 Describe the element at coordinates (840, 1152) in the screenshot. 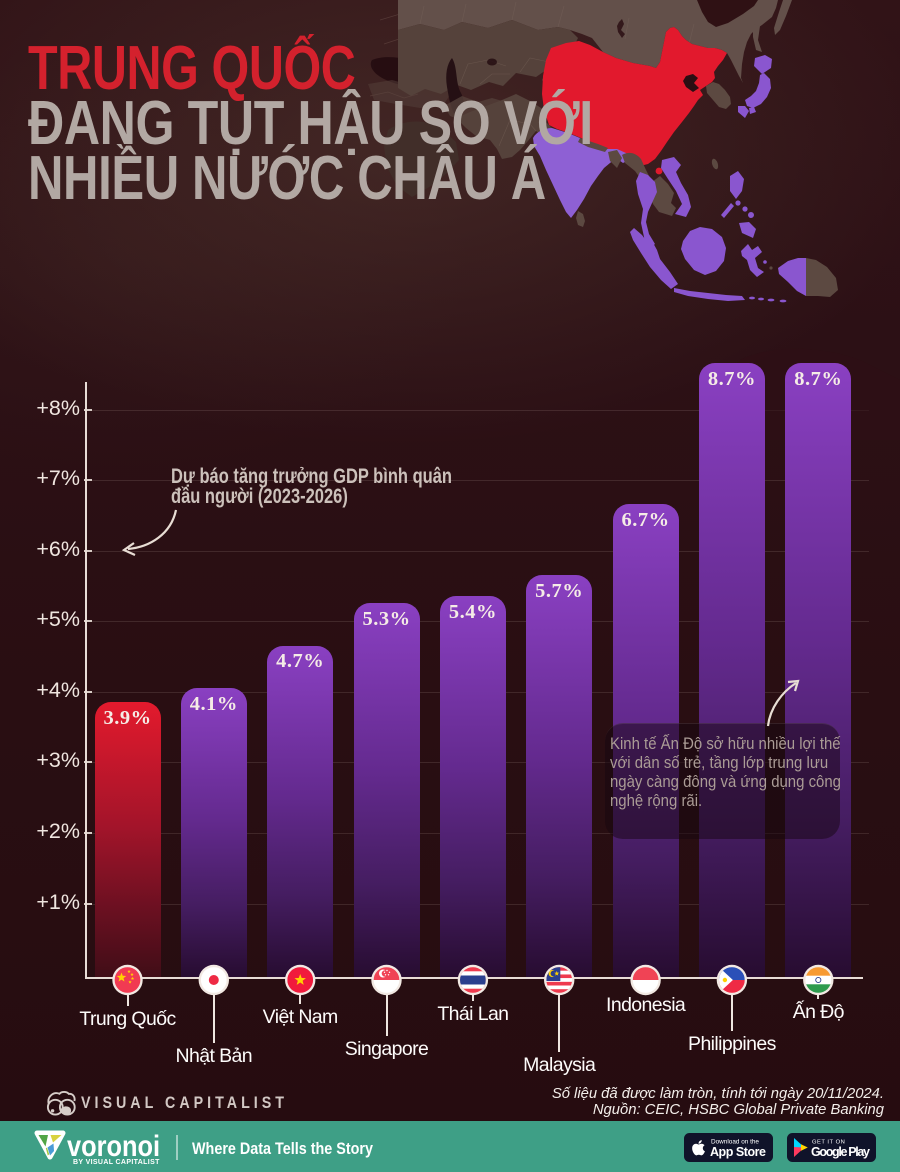

I see `svg-text: Google Play` at that location.